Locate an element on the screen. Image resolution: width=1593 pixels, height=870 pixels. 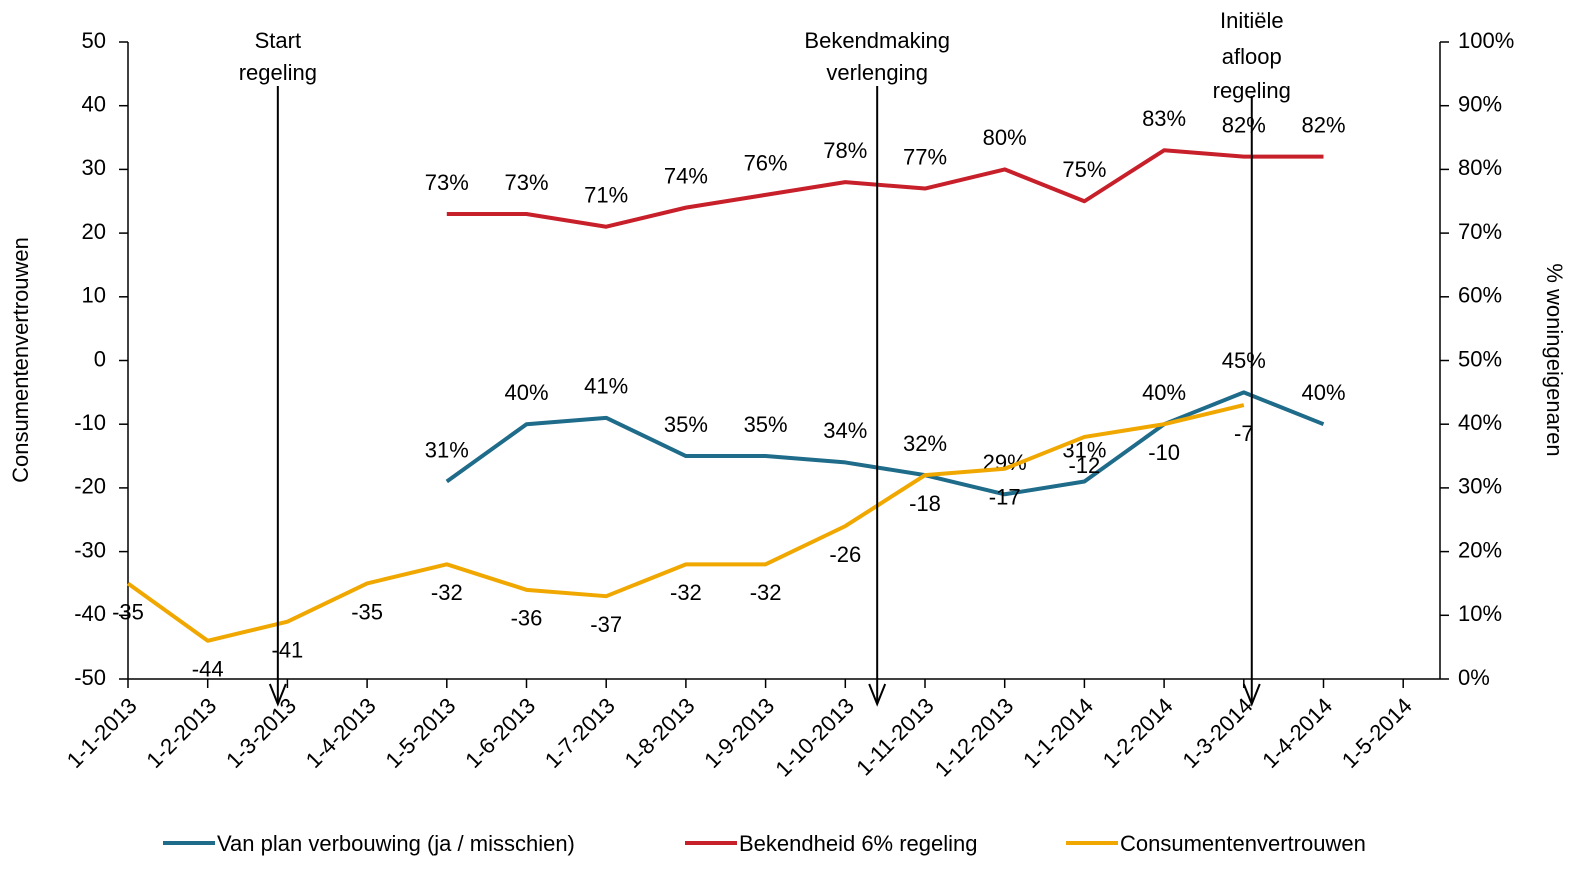
annotation-text: regeling is located at coordinates (278, 72).